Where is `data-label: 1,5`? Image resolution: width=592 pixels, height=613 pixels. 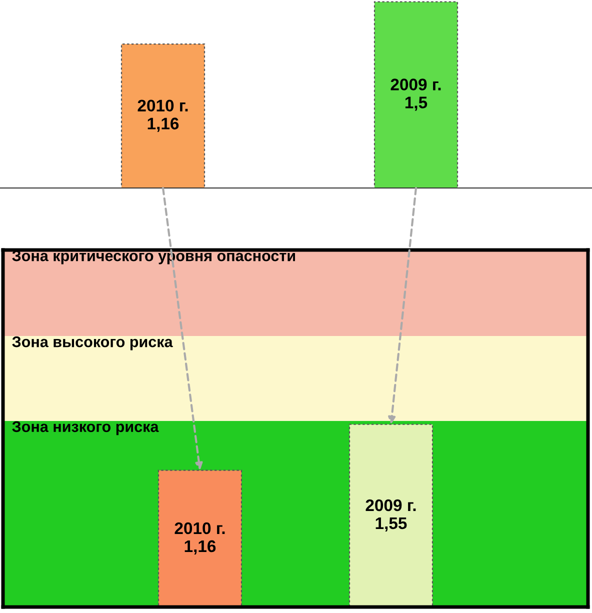
data-label: 1,5 is located at coordinates (416, 103).